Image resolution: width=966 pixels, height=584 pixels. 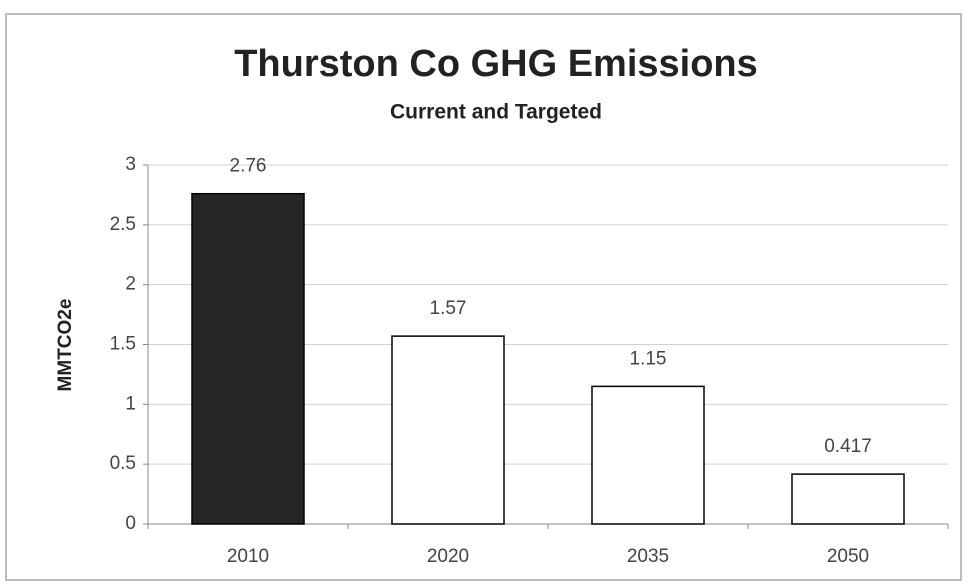 What do you see at coordinates (496, 112) in the screenshot?
I see `chart-subtitle: Current and Targeted` at bounding box center [496, 112].